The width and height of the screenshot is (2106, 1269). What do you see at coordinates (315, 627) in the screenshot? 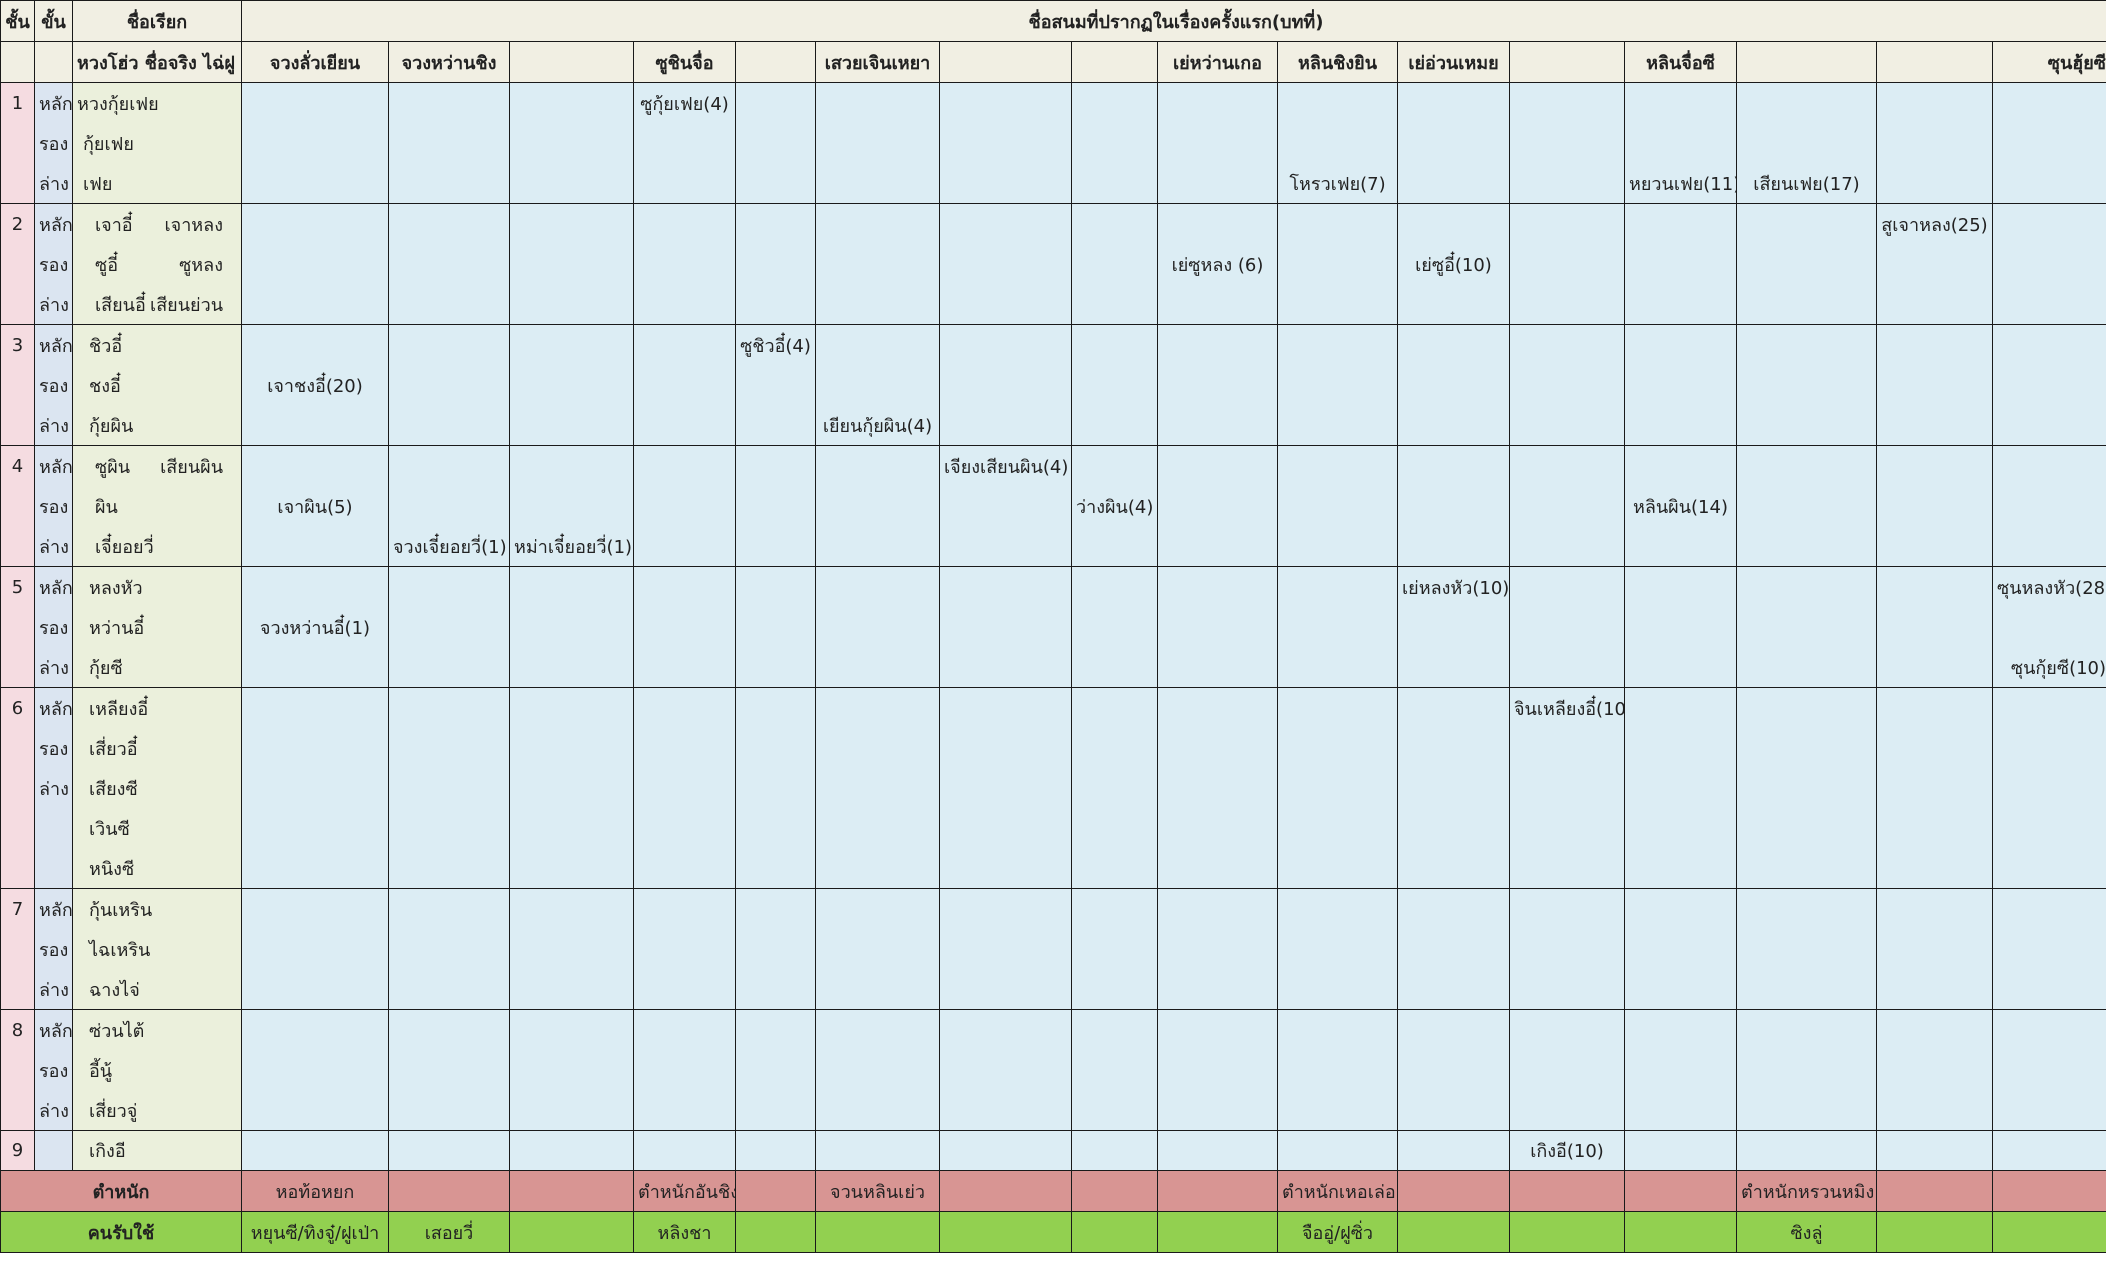
I see `concubine-entry: จวงหว่านอี๋(1)` at bounding box center [315, 627].